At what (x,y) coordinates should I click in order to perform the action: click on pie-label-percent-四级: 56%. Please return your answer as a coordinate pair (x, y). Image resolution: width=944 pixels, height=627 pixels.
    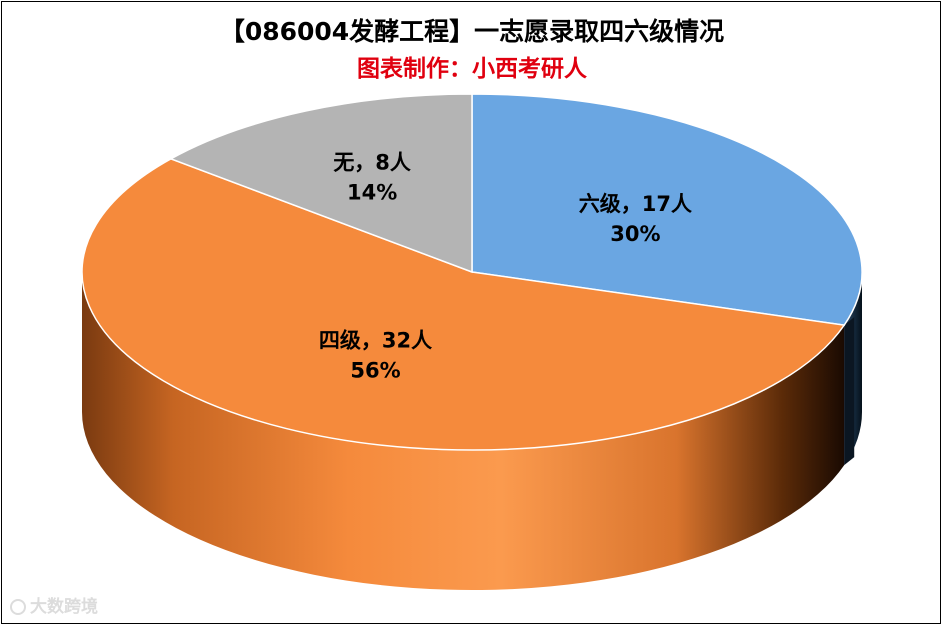
    Looking at the image, I should click on (375, 370).